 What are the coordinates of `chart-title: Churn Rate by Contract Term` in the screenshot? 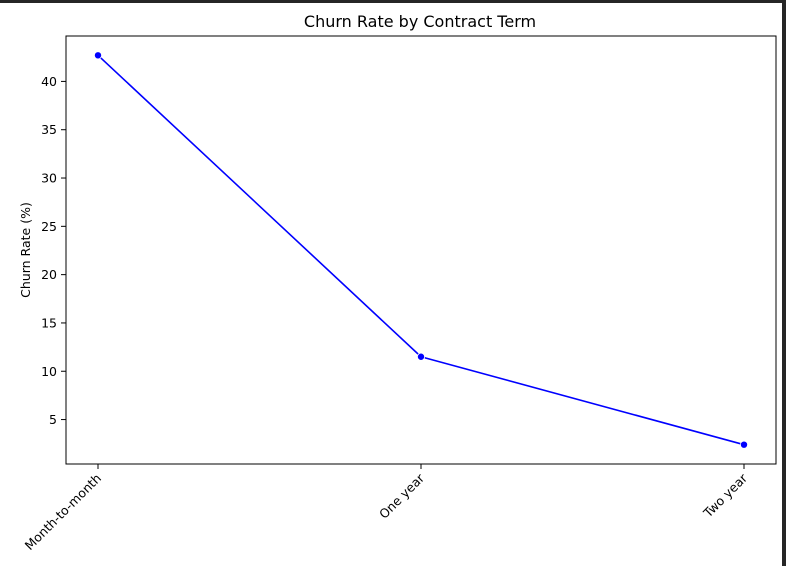 It's located at (420, 21).